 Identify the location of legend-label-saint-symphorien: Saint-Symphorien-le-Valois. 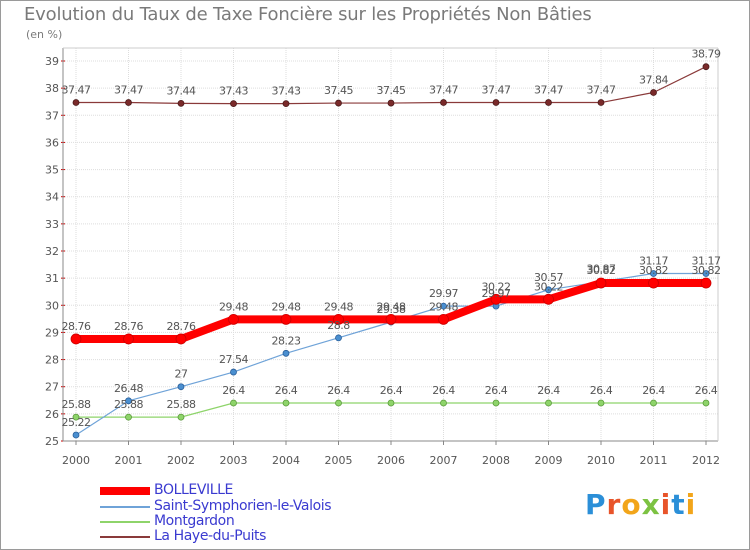
(243, 506).